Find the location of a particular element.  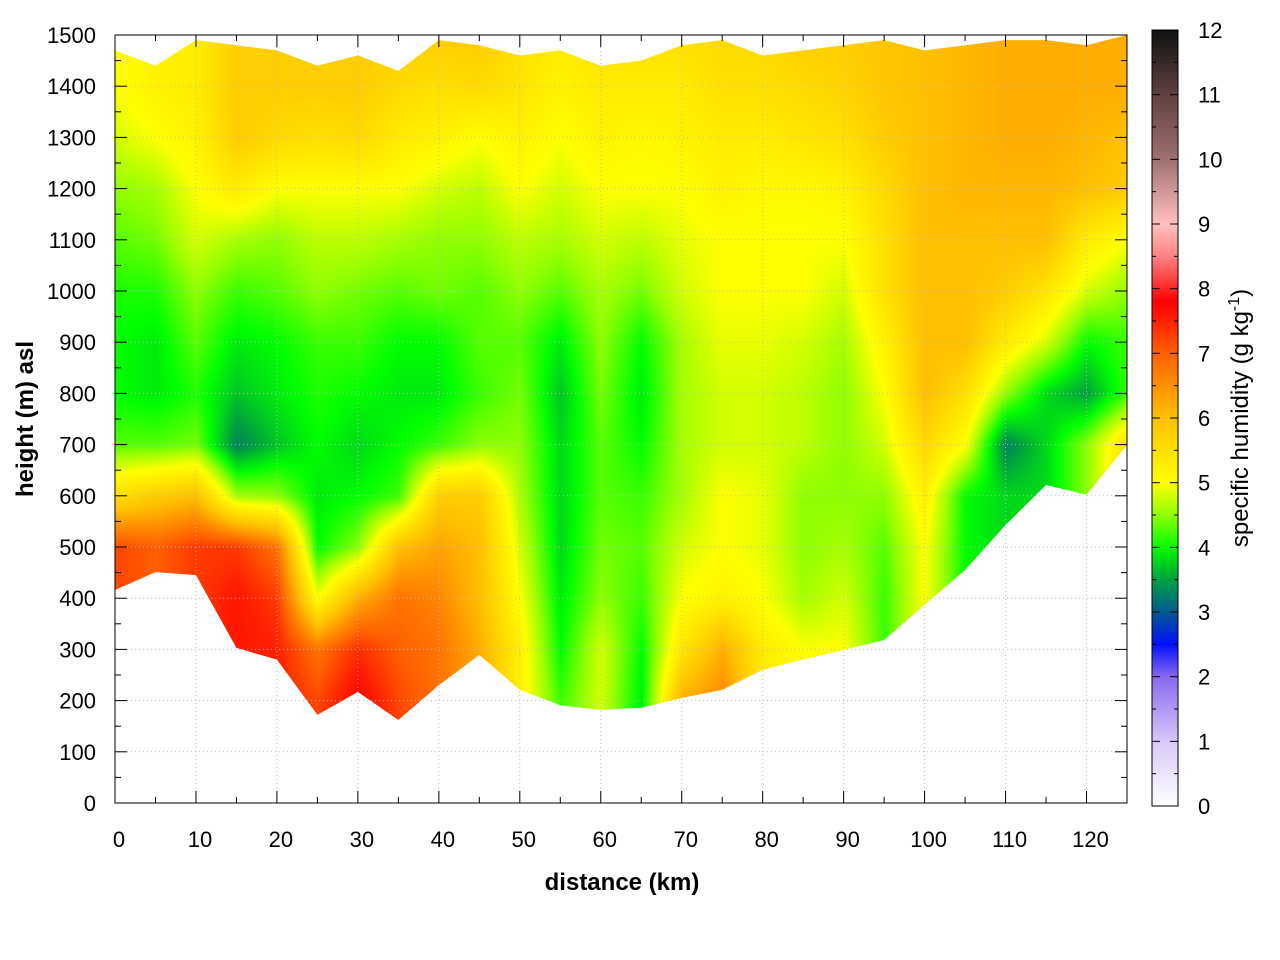

colorbar-tick-label: 11 is located at coordinates (1209, 95).